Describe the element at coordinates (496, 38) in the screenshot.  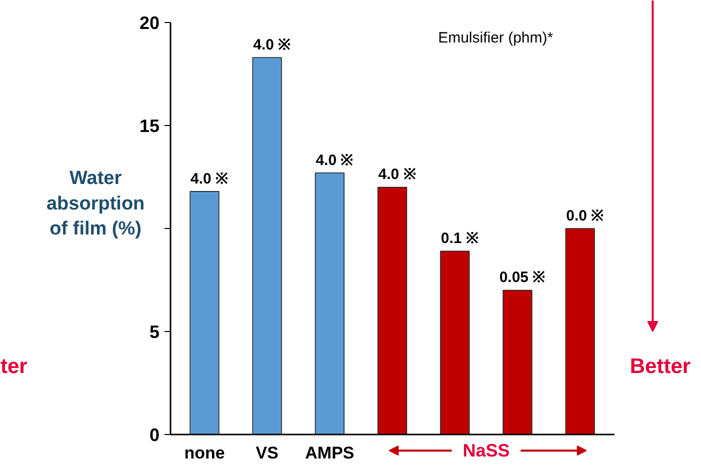
I see `annotation: Emulsifier (phm)*` at that location.